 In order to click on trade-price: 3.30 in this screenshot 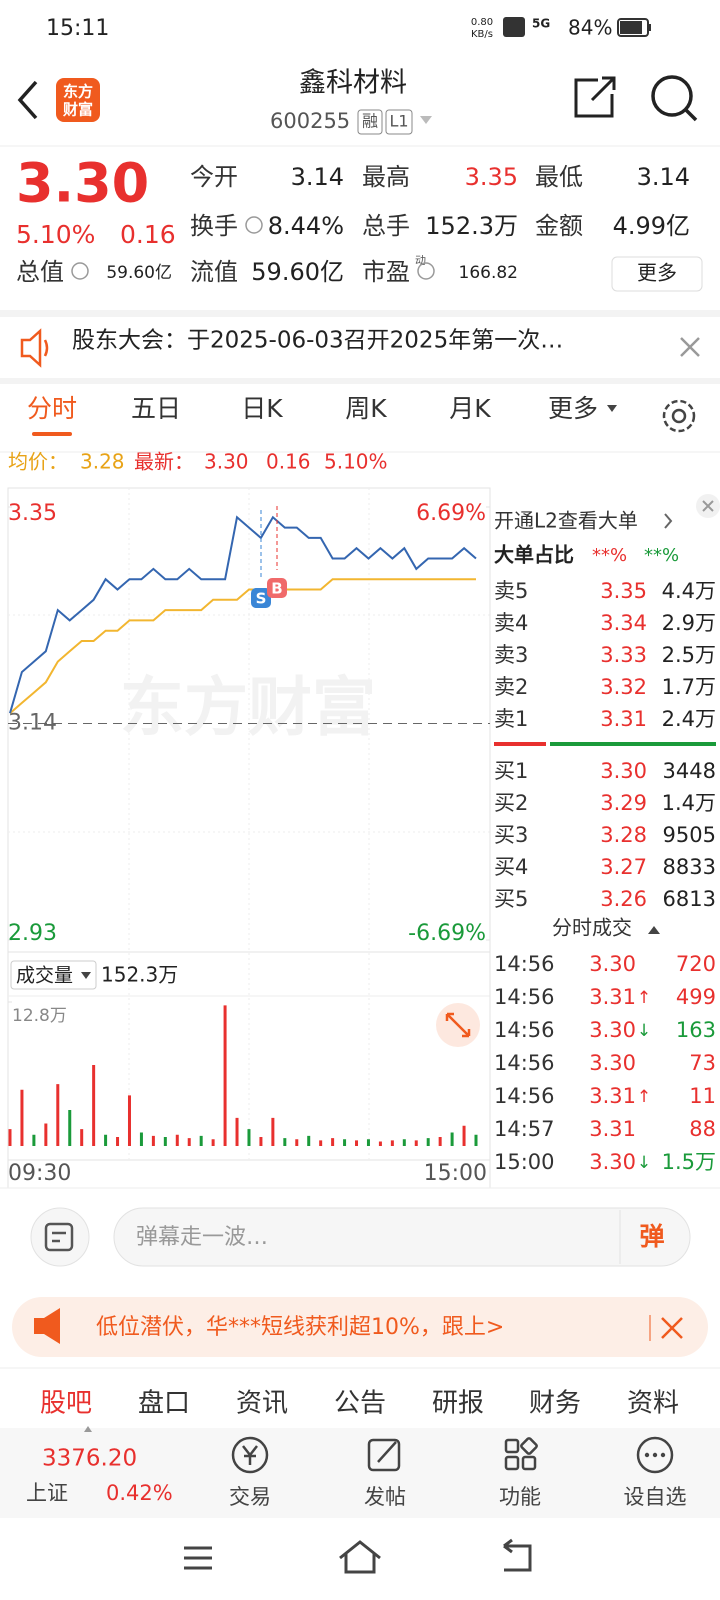, I will do `click(612, 1162)`.